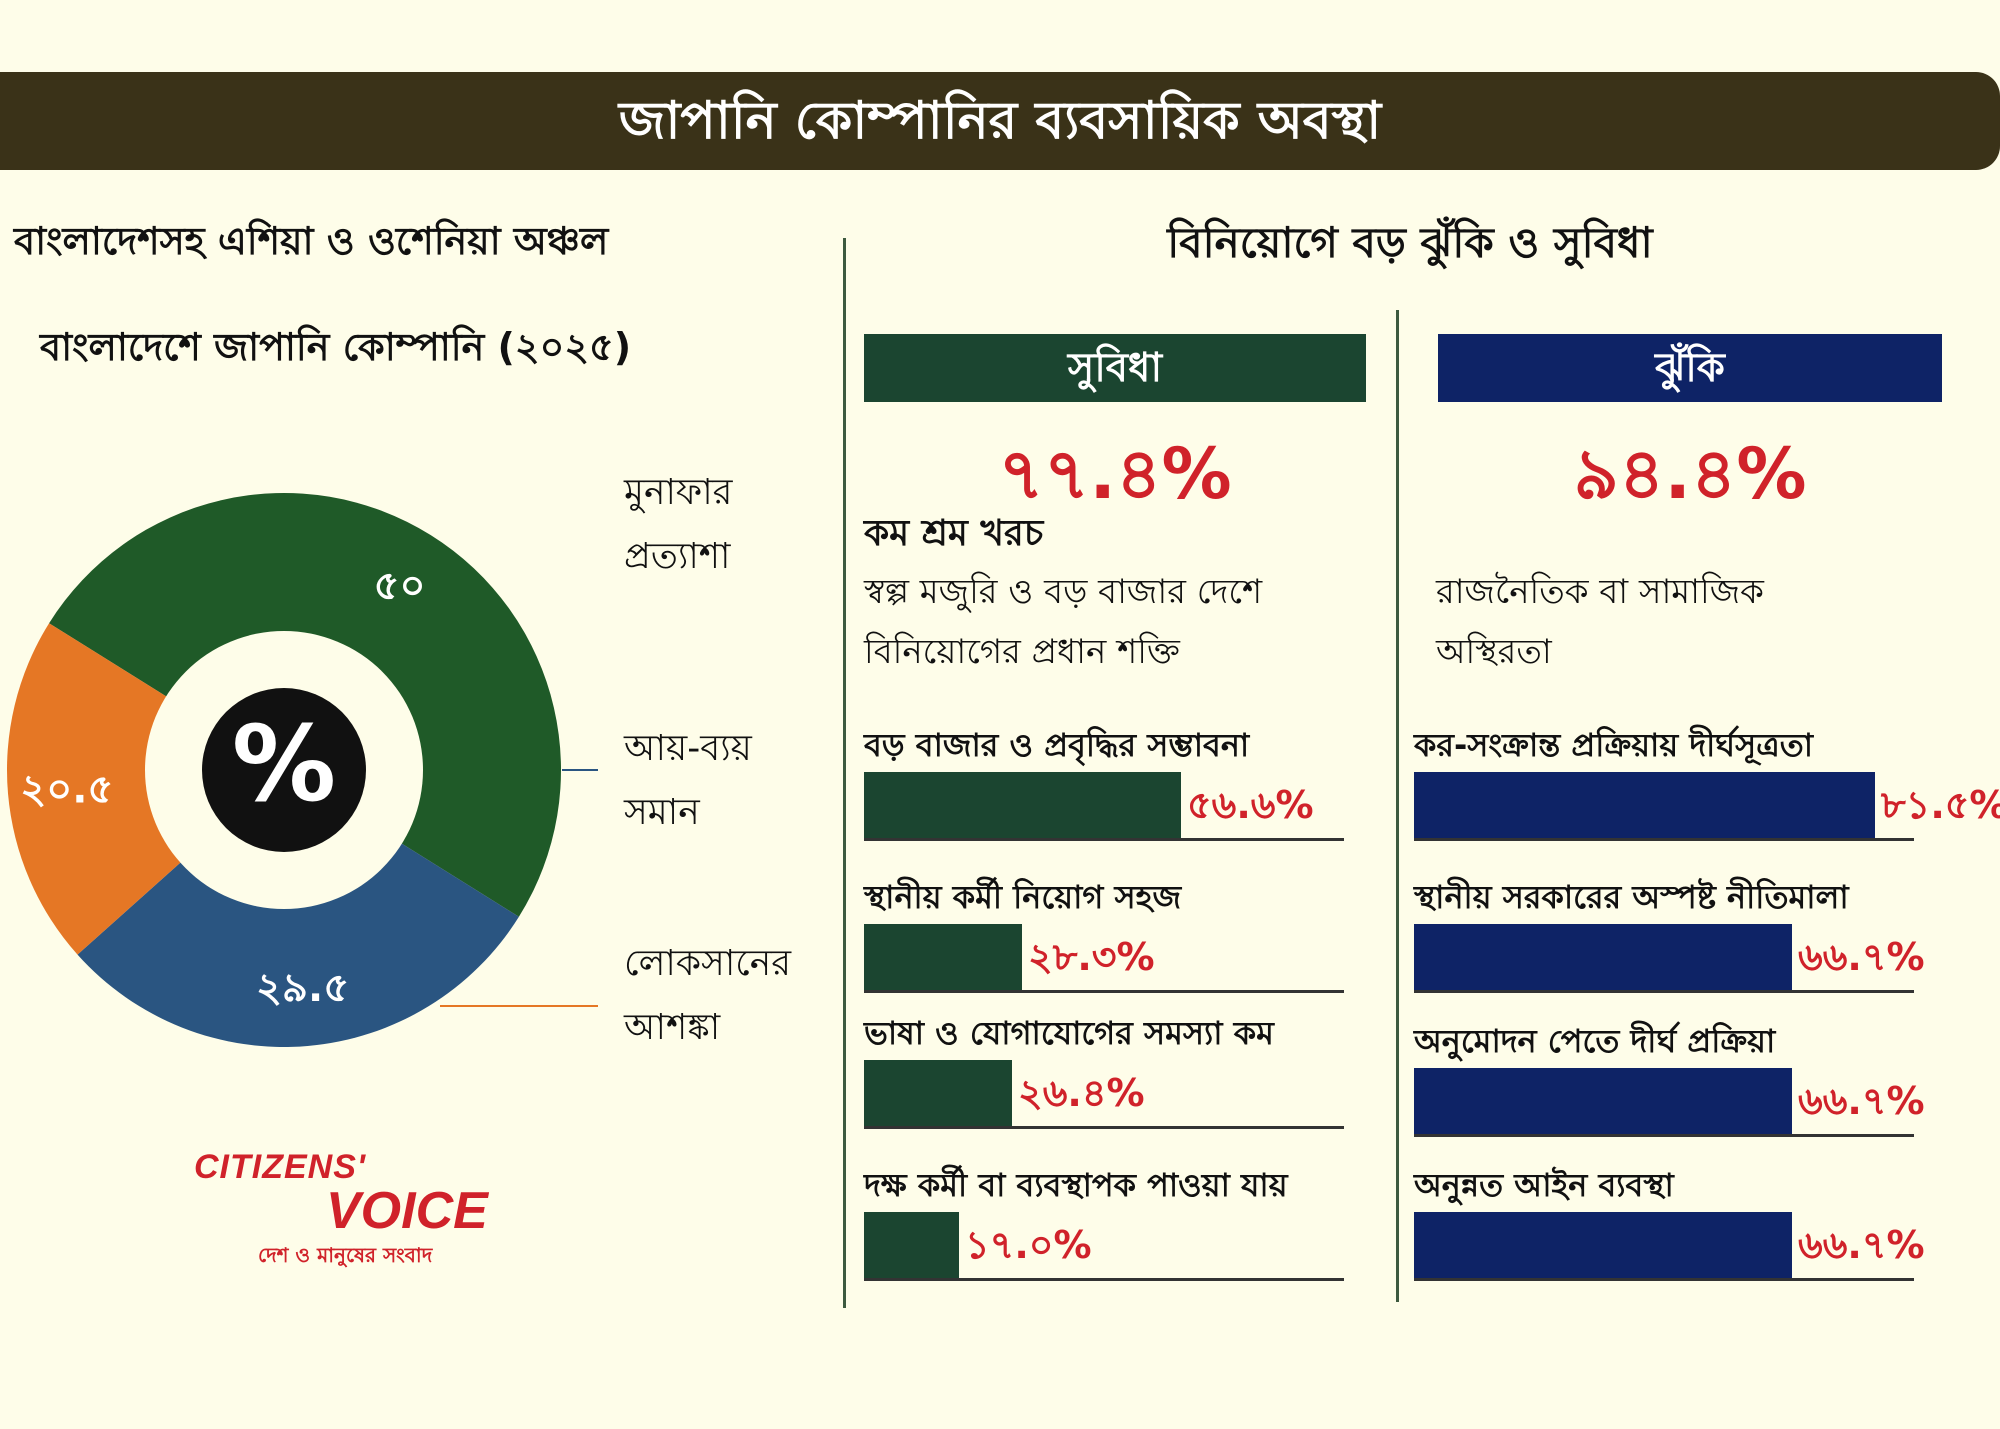  I want to click on legend-profit-line1: মুনাফার, so click(678, 492).